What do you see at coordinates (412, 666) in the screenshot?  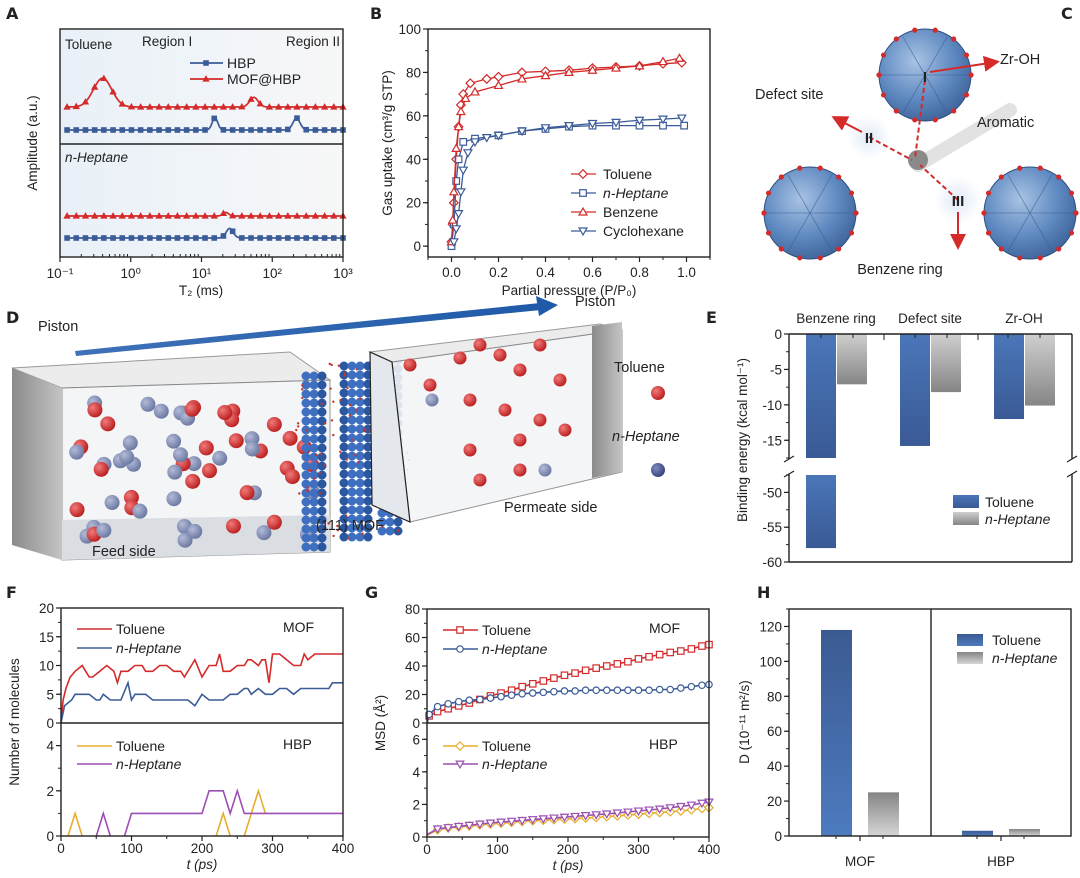 I see `g-mof-ytick-label: 40` at bounding box center [412, 666].